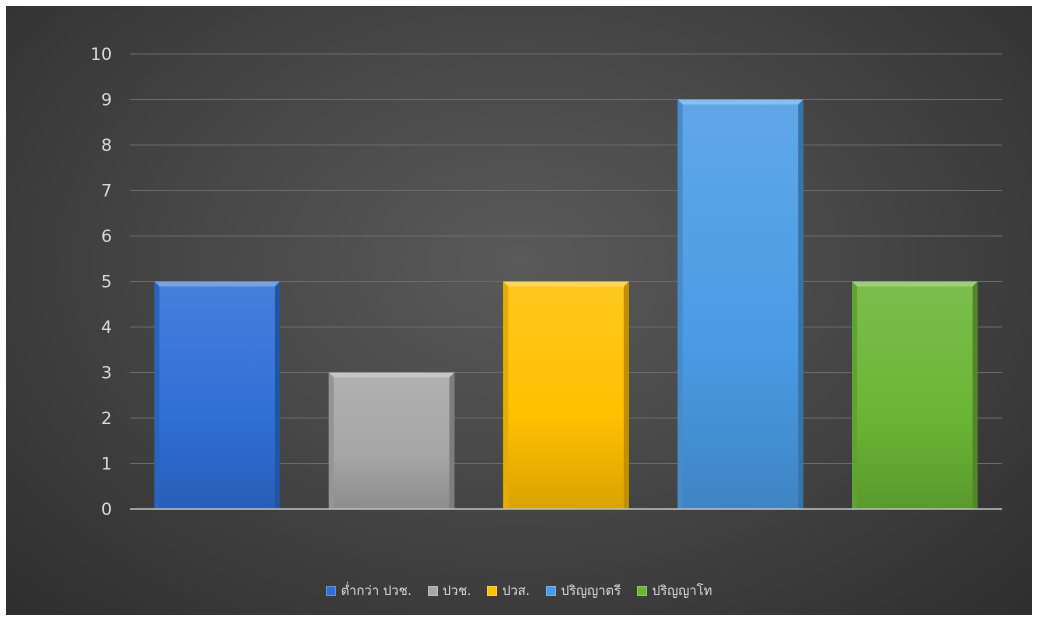  What do you see at coordinates (106, 101) in the screenshot?
I see `y-tick-label: 9` at bounding box center [106, 101].